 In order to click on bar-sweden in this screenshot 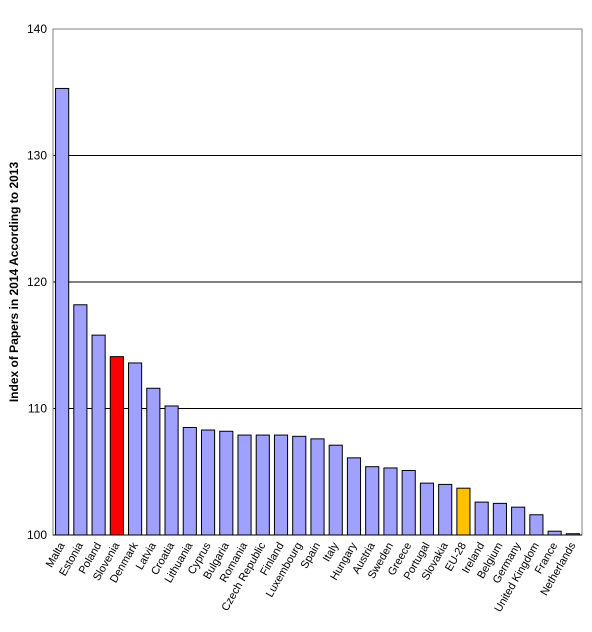, I will do `click(390, 501)`.